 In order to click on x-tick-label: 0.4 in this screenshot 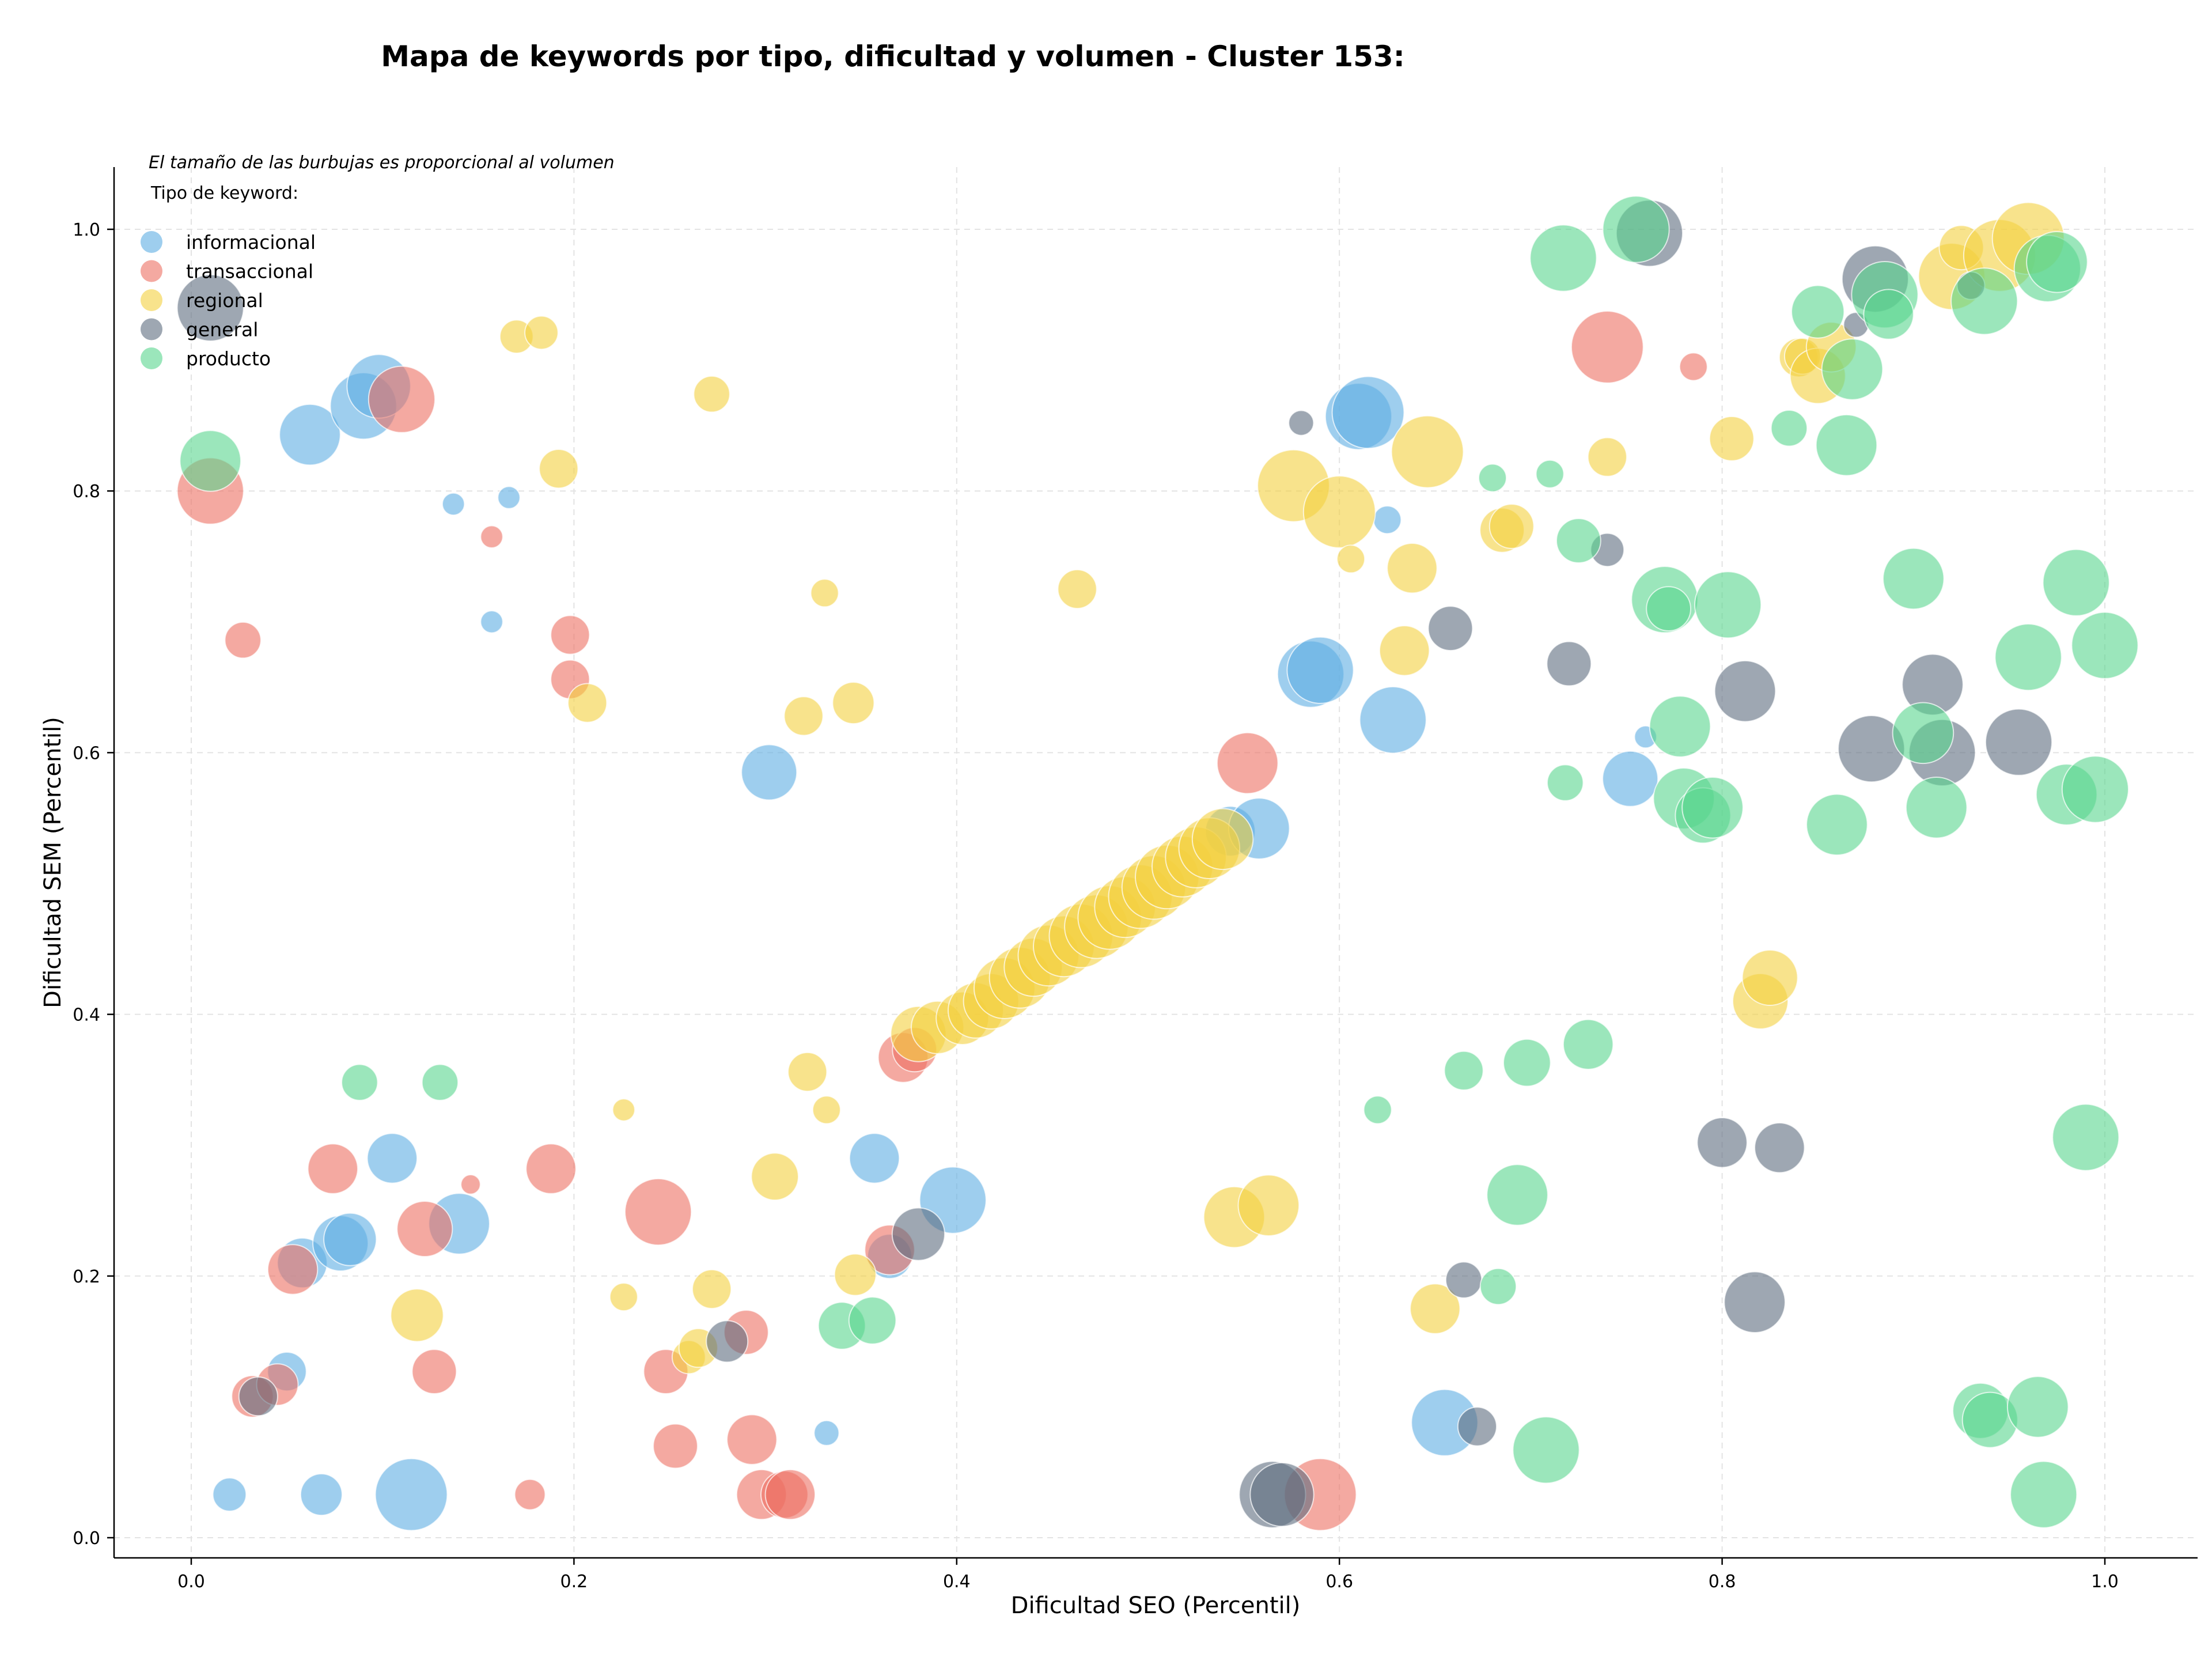, I will do `click(957, 1582)`.